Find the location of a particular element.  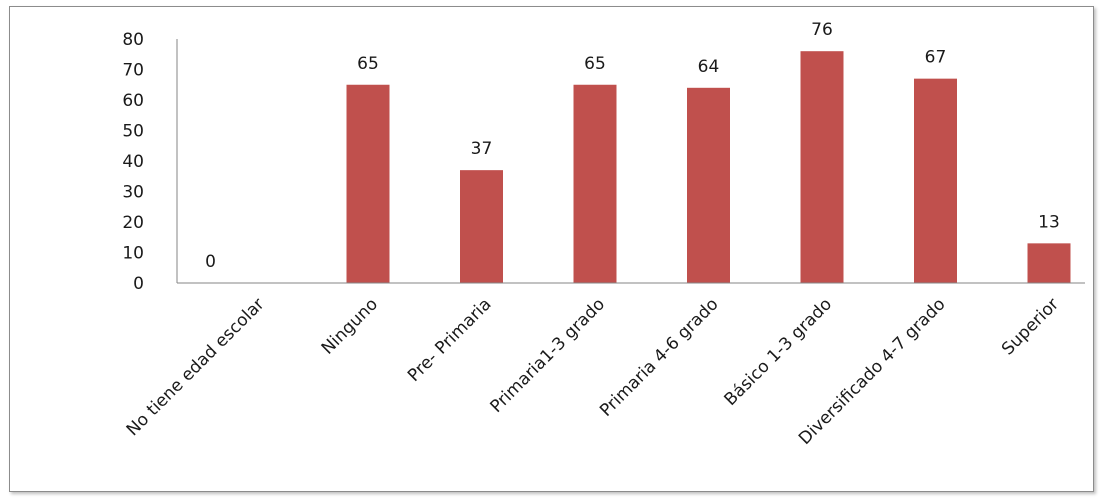

y-tick-label: 80 is located at coordinates (133, 40).